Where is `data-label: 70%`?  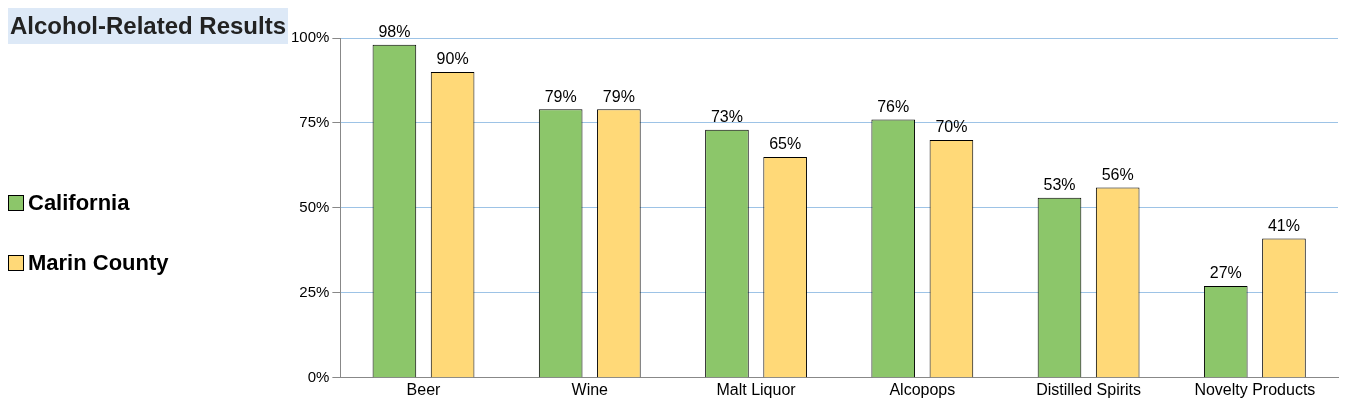 data-label: 70% is located at coordinates (951, 127).